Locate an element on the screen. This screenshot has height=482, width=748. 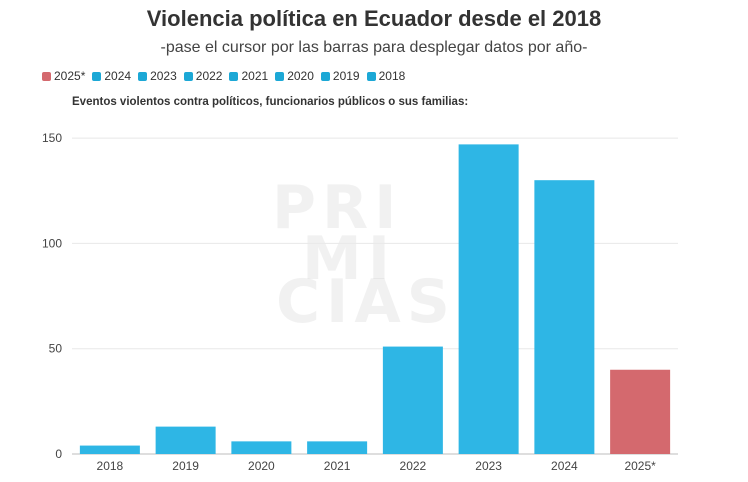
legend-label: 2022 is located at coordinates (209, 76).